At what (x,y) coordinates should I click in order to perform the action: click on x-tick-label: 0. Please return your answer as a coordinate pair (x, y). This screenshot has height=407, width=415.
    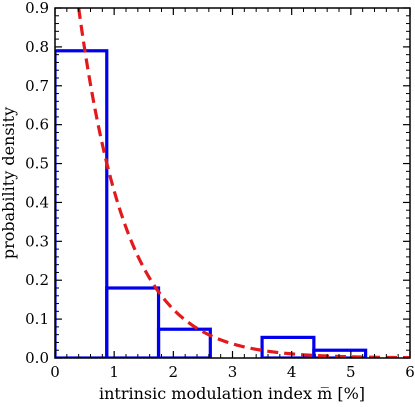
    Looking at the image, I should click on (55, 372).